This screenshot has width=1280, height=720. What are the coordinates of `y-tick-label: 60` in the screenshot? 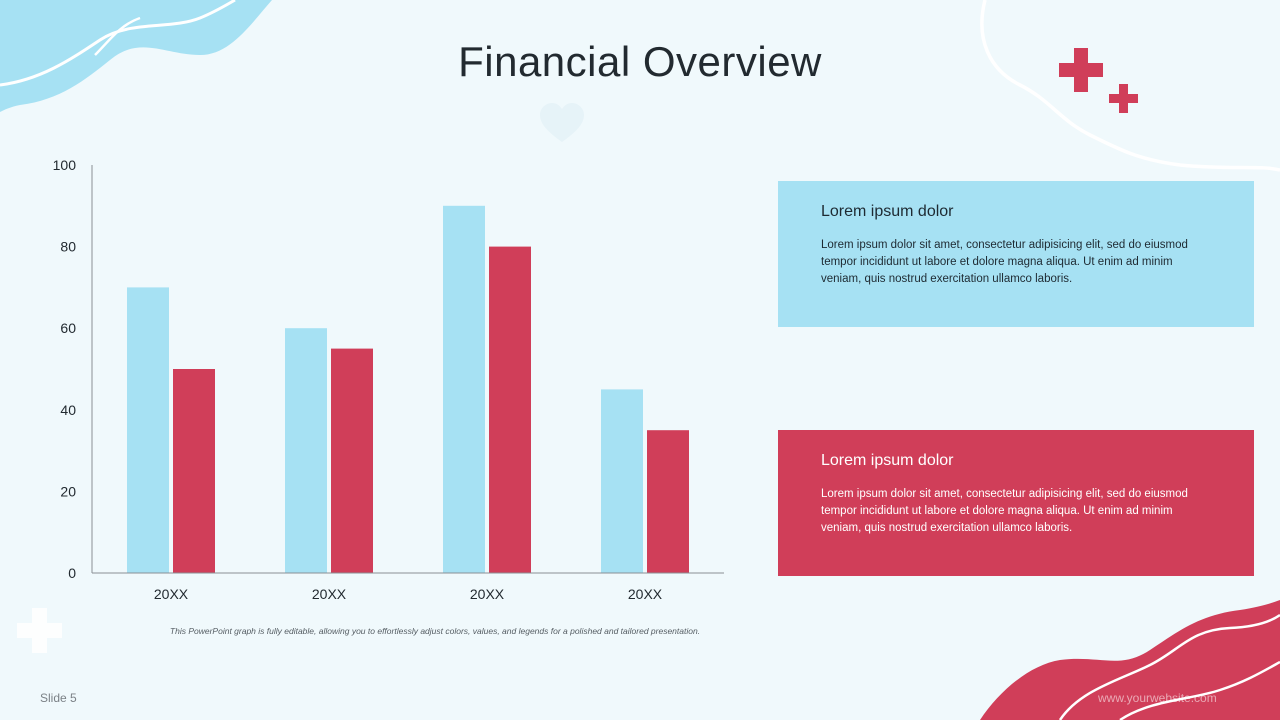 It's located at (68, 328).